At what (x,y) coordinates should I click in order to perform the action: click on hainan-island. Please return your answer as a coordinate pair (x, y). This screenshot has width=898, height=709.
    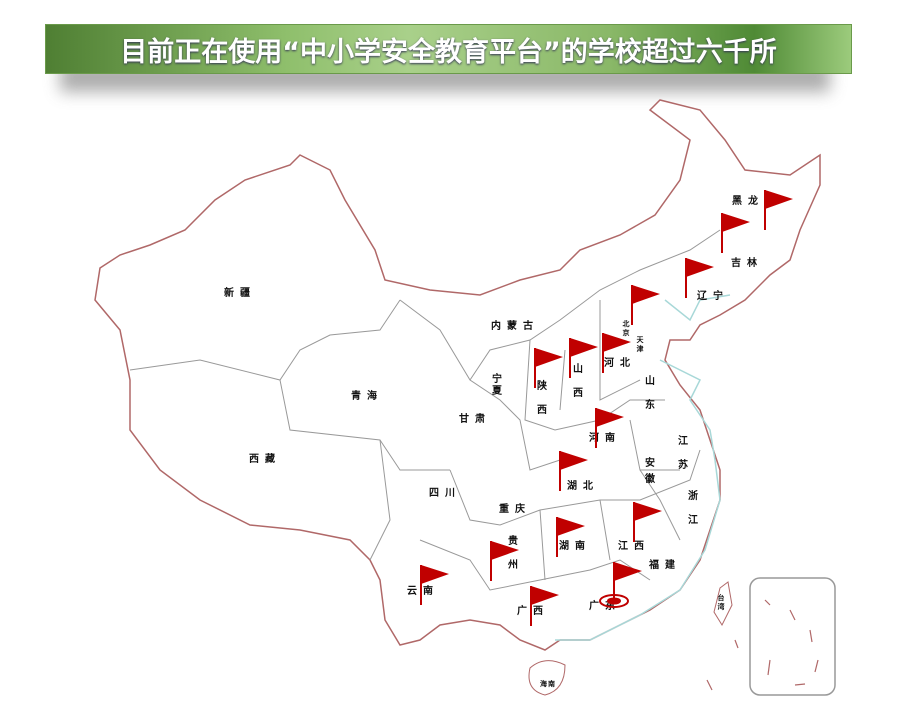
    Looking at the image, I should click on (547, 678).